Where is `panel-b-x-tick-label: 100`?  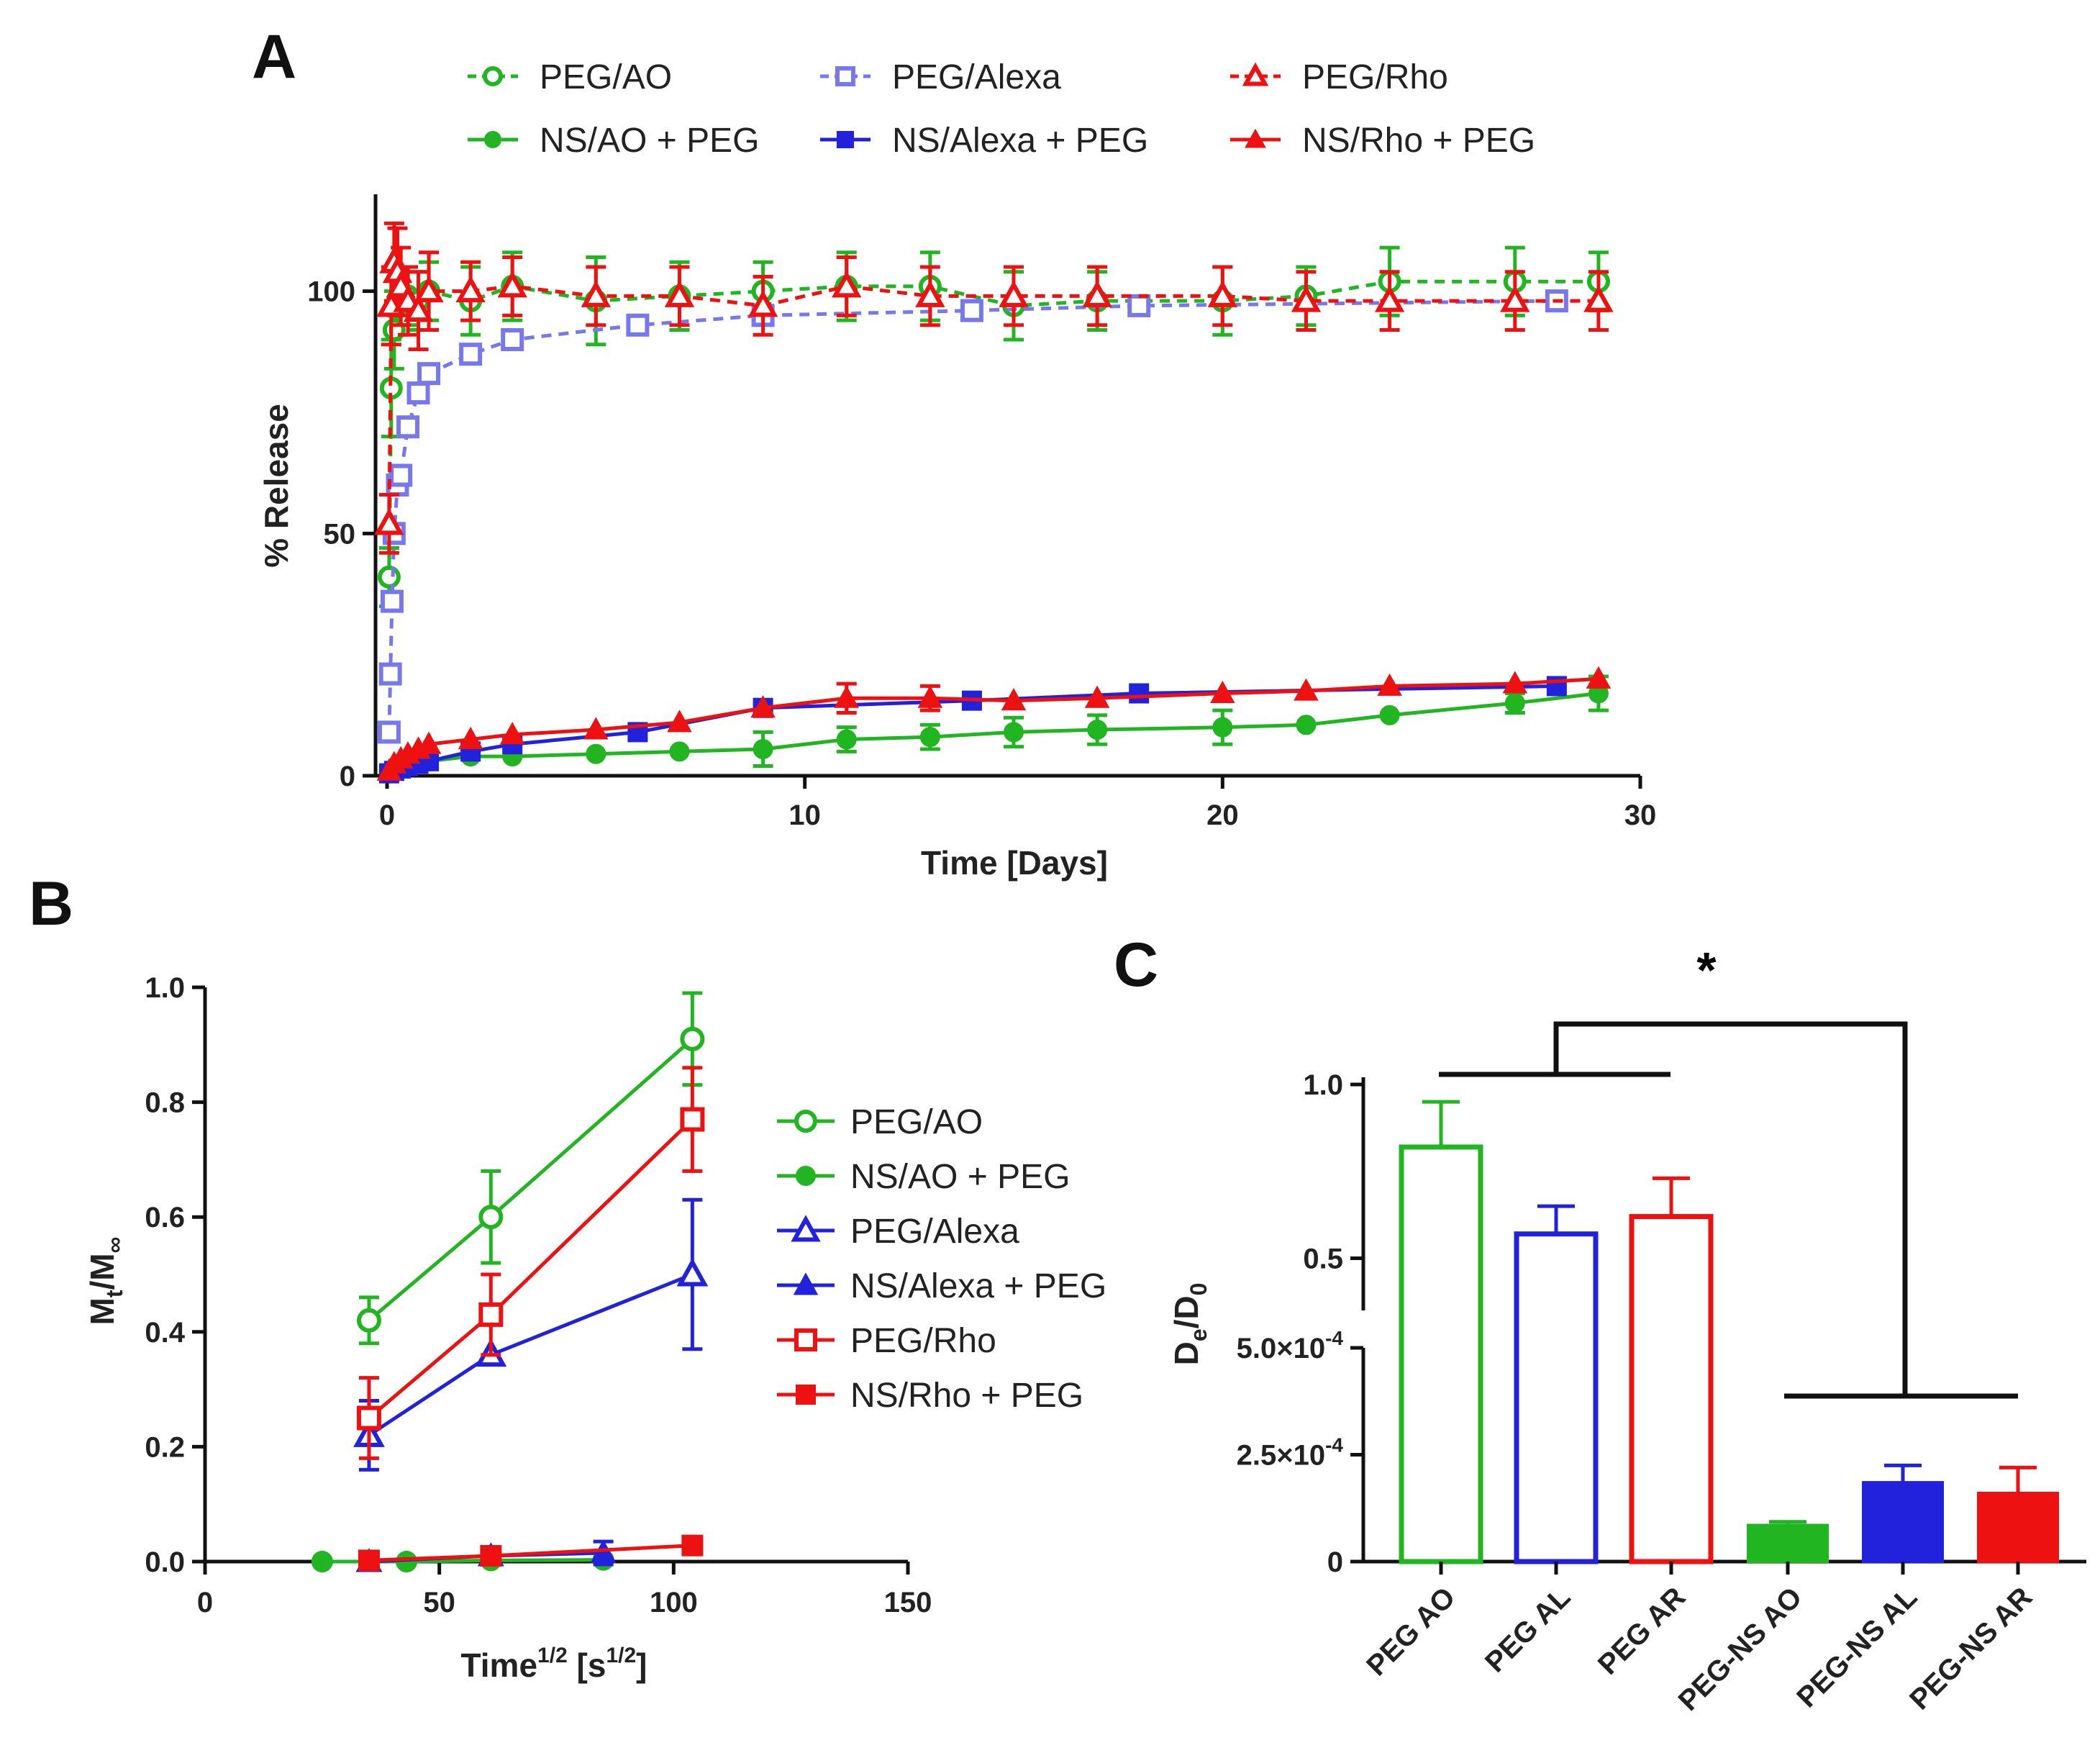
panel-b-x-tick-label: 100 is located at coordinates (674, 1602).